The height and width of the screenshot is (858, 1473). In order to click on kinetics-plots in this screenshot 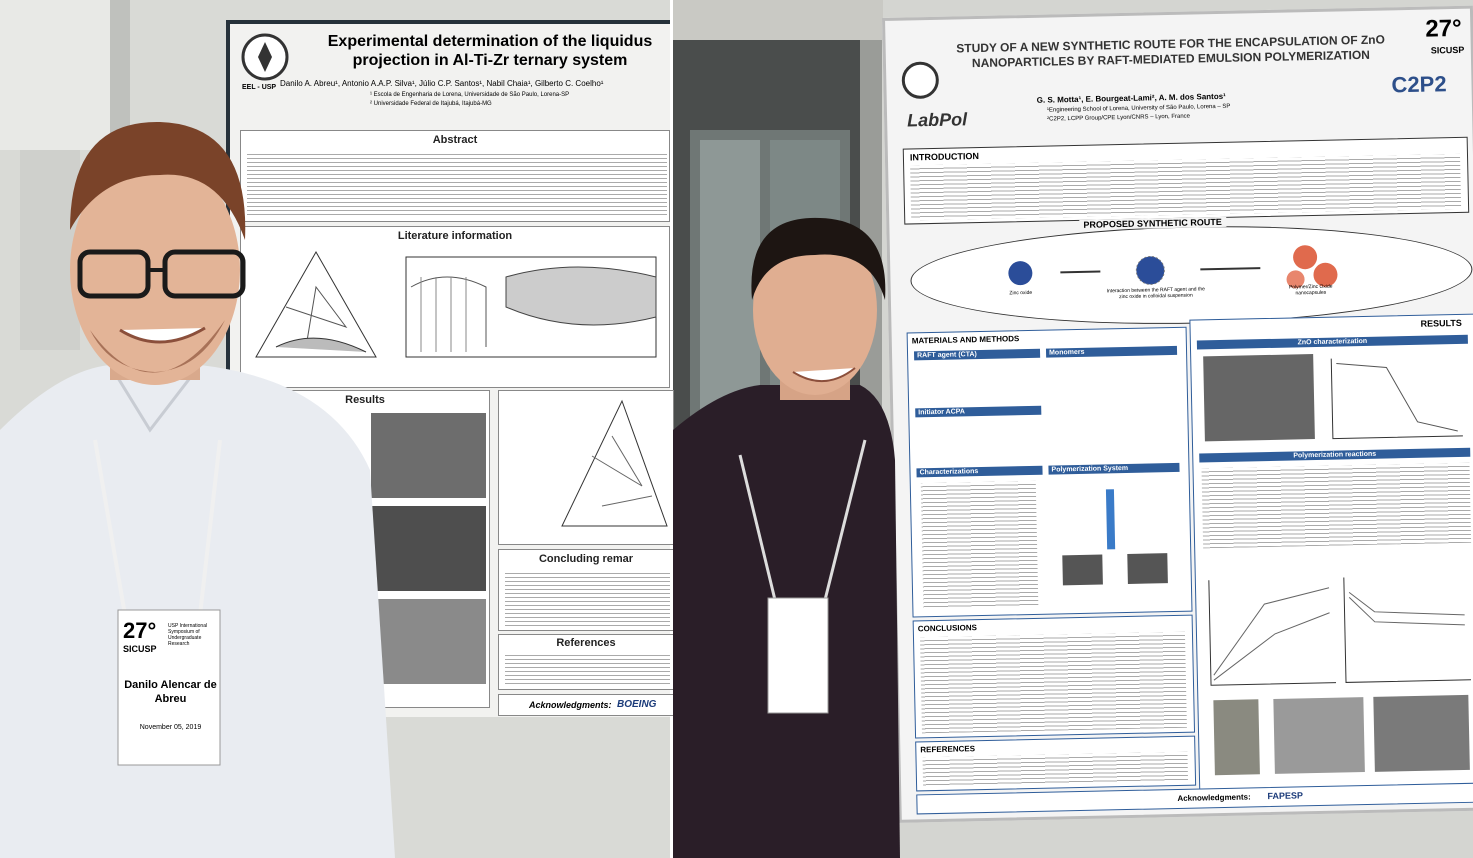, I will do `click(1339, 631)`.